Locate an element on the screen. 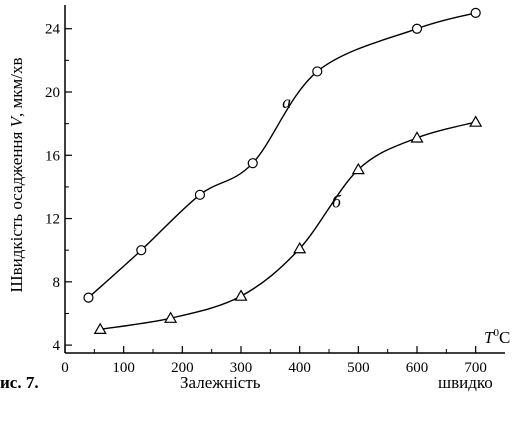 Image resolution: width=518 pixels, height=421 pixels. caption-text-1: Залежність is located at coordinates (220, 382).